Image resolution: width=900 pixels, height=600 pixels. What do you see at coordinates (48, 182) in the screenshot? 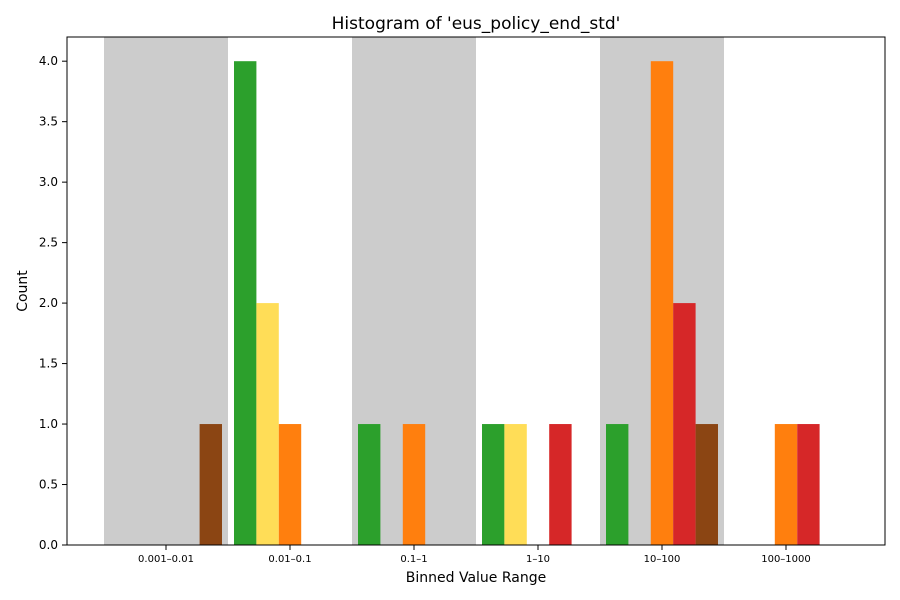
I see `y-tick-label: 3.0` at bounding box center [48, 182].